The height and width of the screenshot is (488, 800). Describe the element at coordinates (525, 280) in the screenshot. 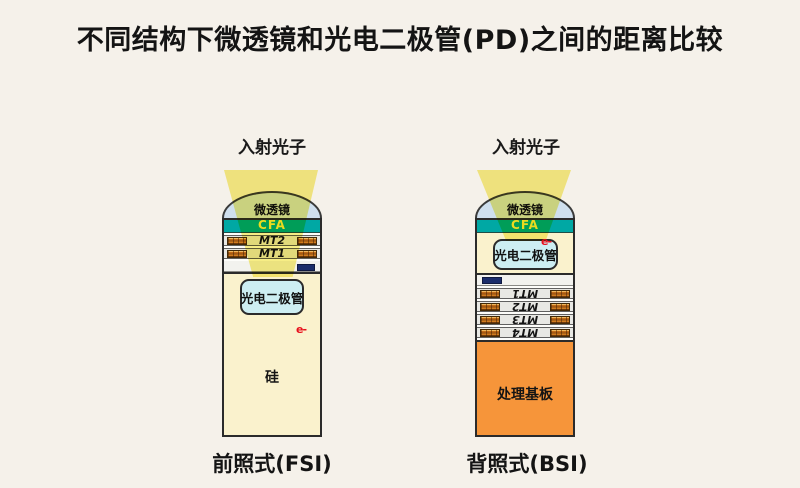

I see `bsi-contact-layer` at that location.